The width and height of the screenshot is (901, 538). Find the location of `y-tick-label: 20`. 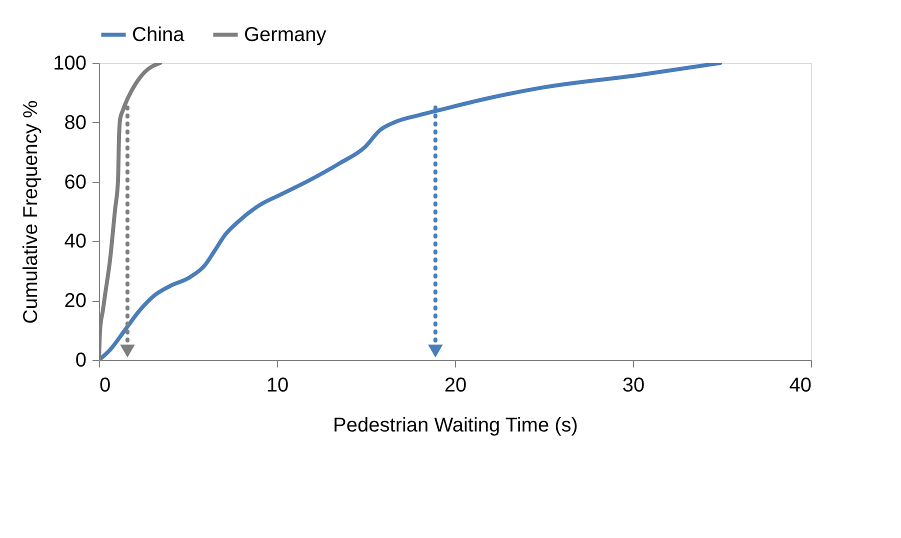

y-tick-label: 20 is located at coordinates (75, 301).